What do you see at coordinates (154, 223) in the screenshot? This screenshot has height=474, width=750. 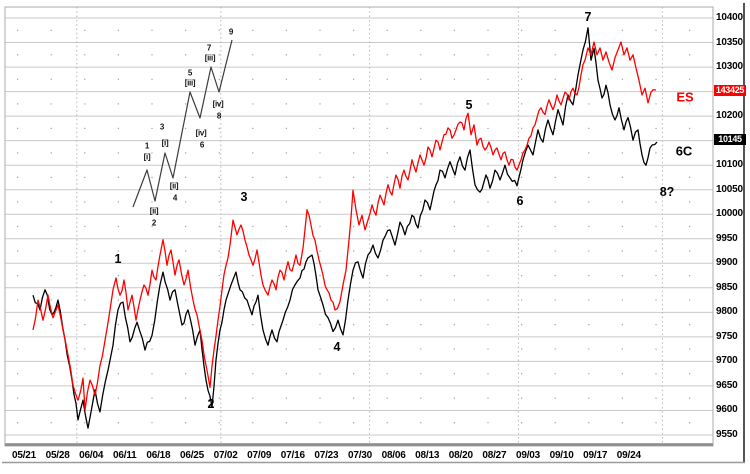 I see `roadmap-label: 2` at bounding box center [154, 223].